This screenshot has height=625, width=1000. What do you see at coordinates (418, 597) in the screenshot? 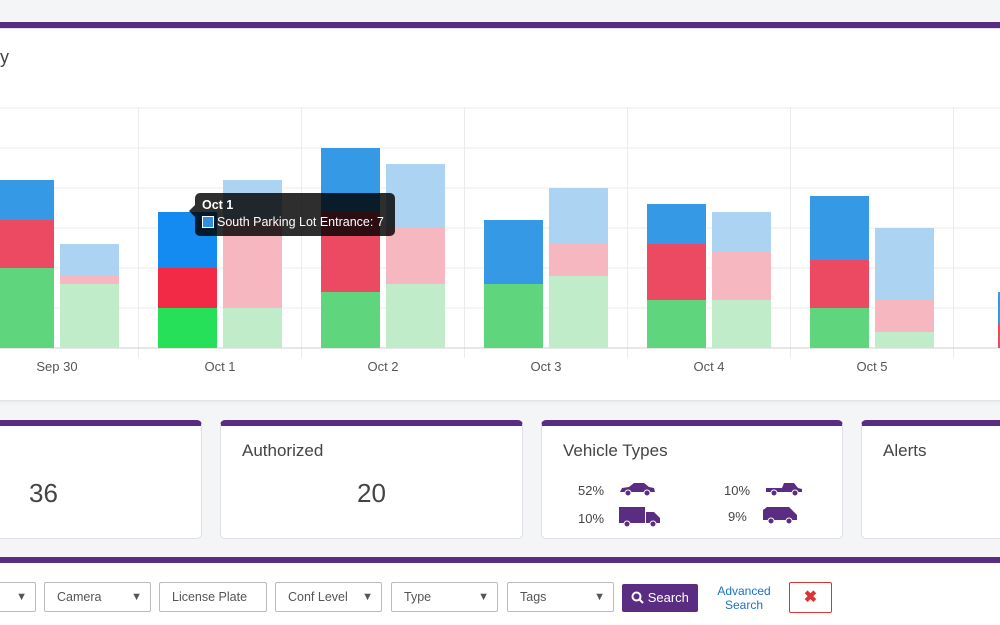
I see `type-select-label: Type` at bounding box center [418, 597].